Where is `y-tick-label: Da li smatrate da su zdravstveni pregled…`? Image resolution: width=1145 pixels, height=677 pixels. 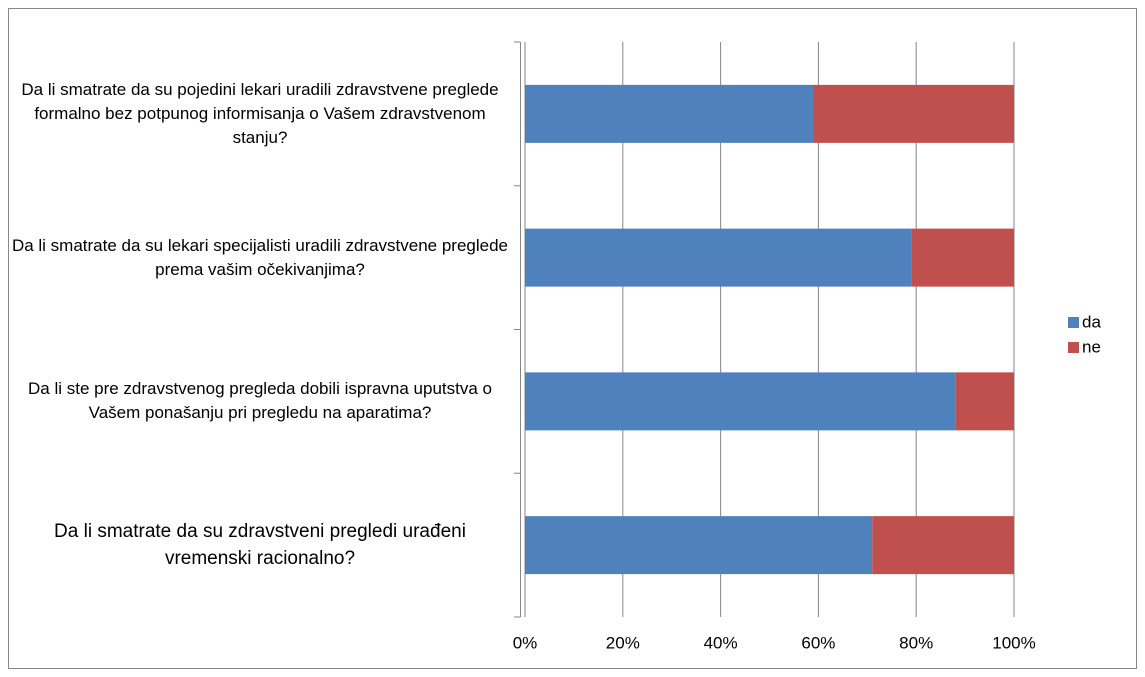
y-tick-label: Da li smatrate da su zdravstveni pregled… is located at coordinates (260, 545).